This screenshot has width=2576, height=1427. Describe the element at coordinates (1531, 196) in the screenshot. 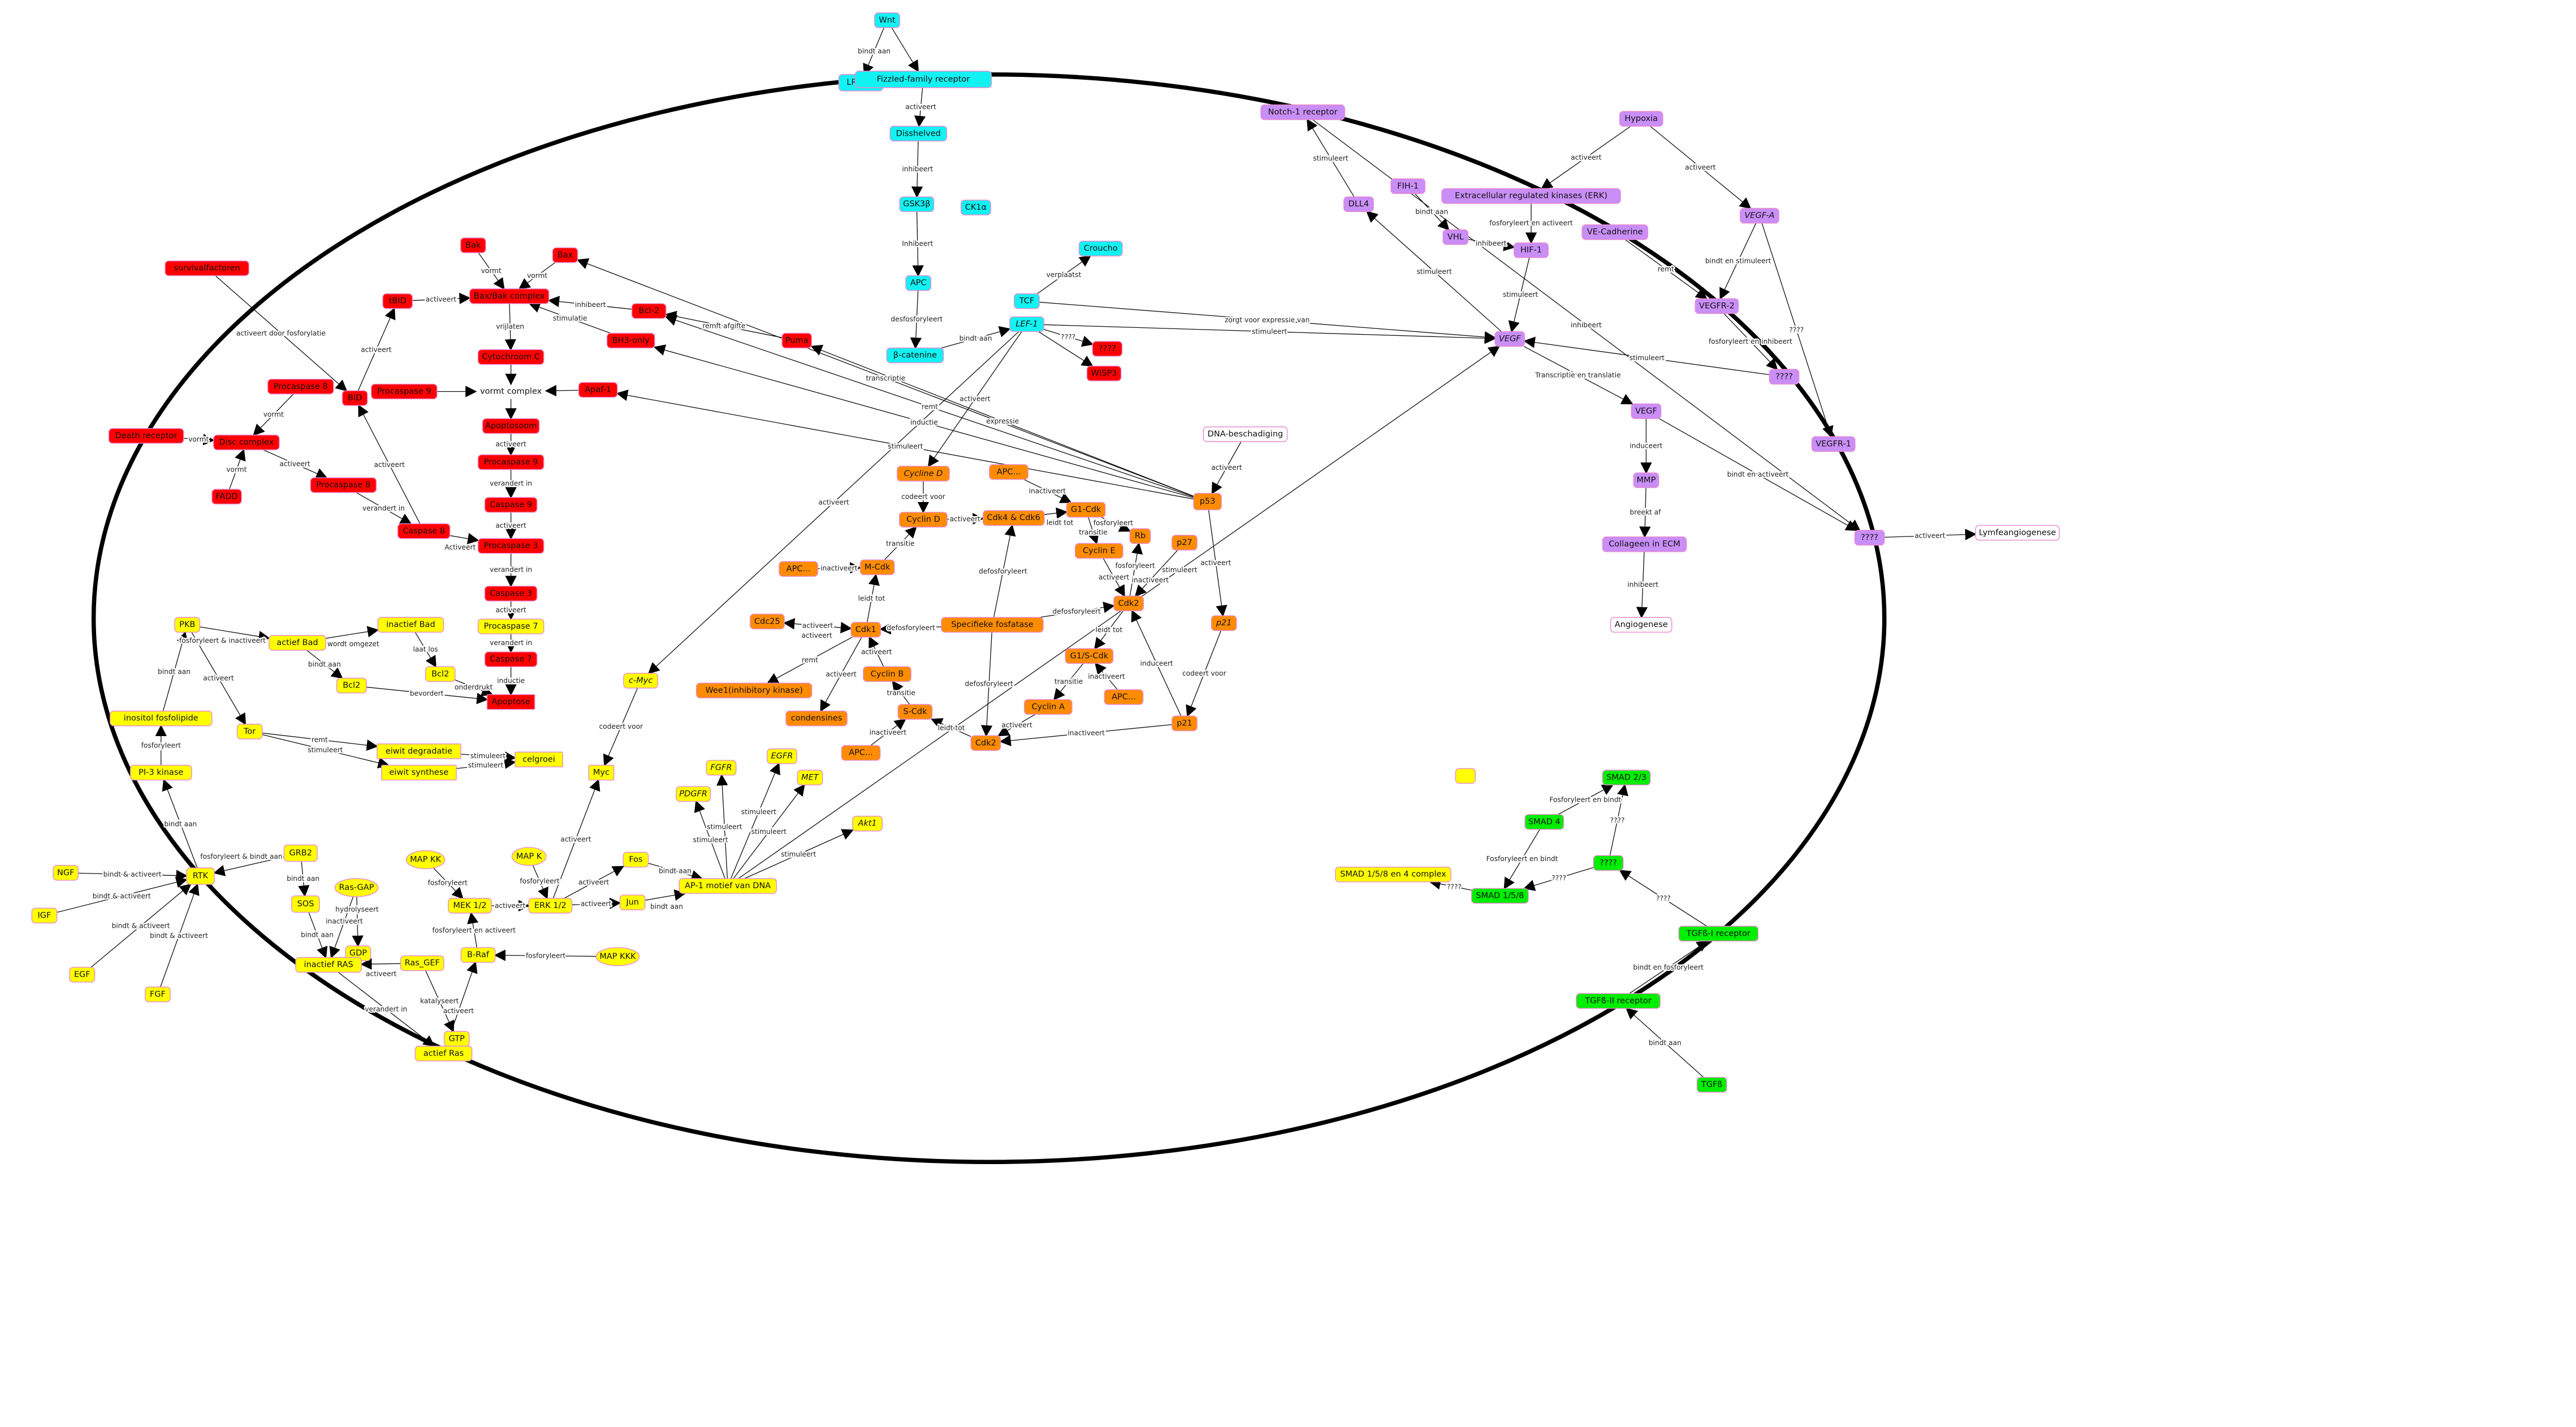

I see `node-erkp: Extracellular regulated kinases (ERK)` at that location.